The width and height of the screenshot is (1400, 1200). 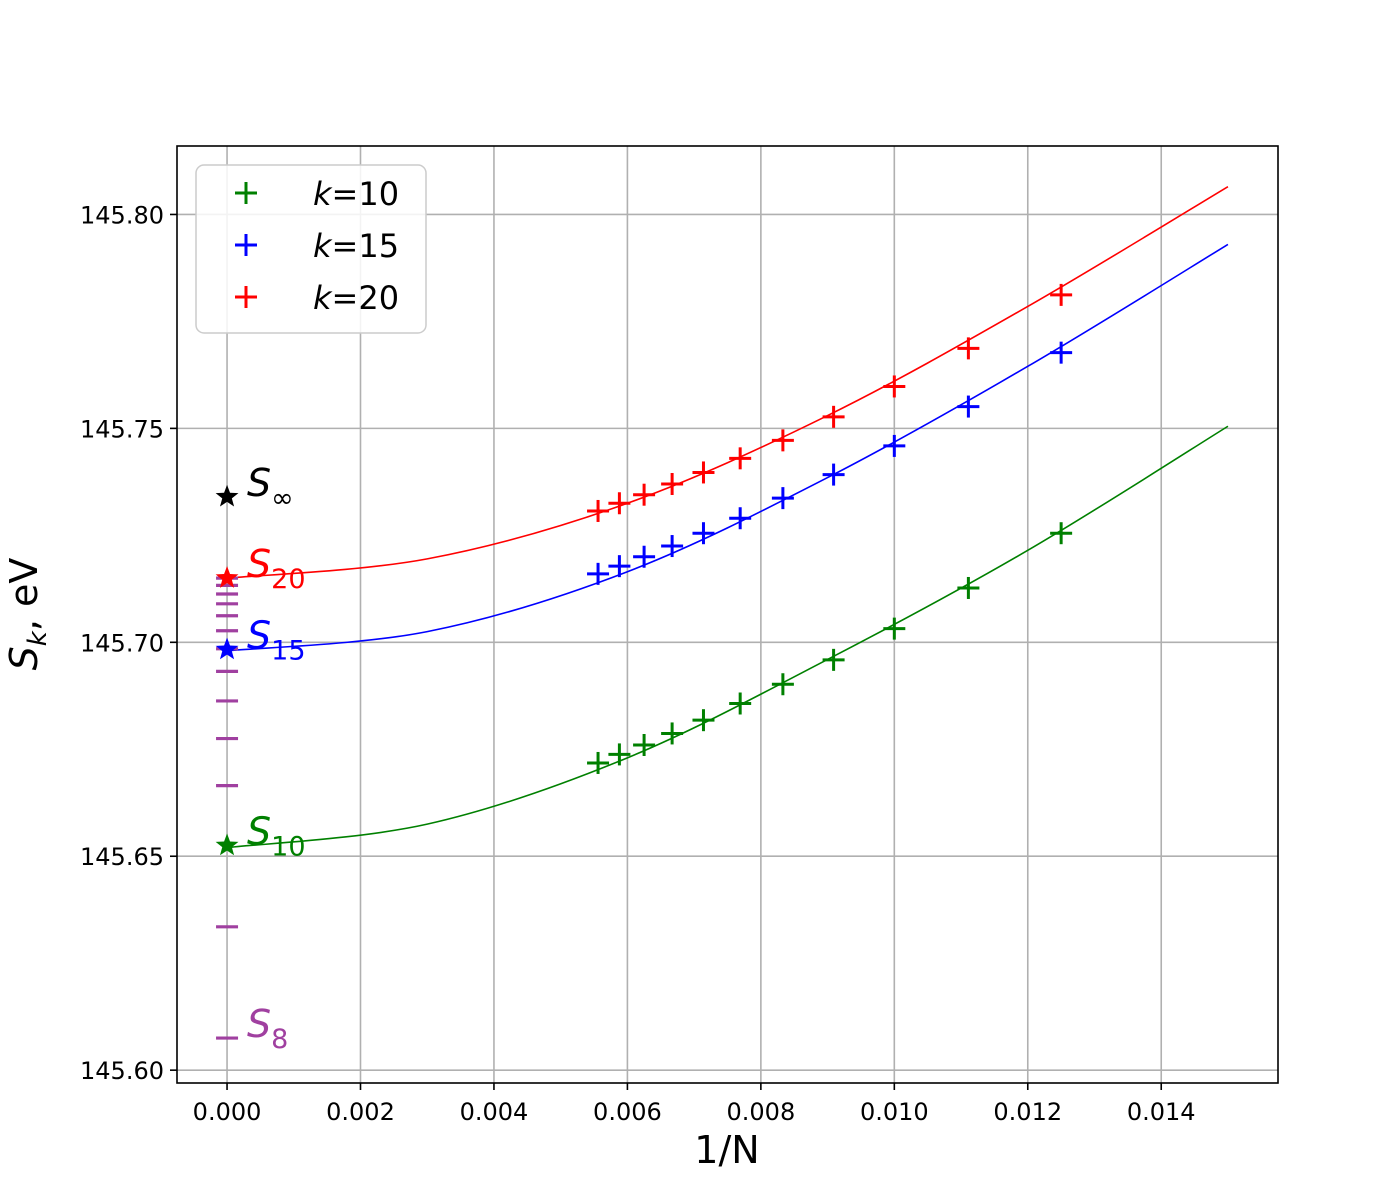 What do you see at coordinates (122, 643) in the screenshot?
I see `y-tick-label: 145.70` at bounding box center [122, 643].